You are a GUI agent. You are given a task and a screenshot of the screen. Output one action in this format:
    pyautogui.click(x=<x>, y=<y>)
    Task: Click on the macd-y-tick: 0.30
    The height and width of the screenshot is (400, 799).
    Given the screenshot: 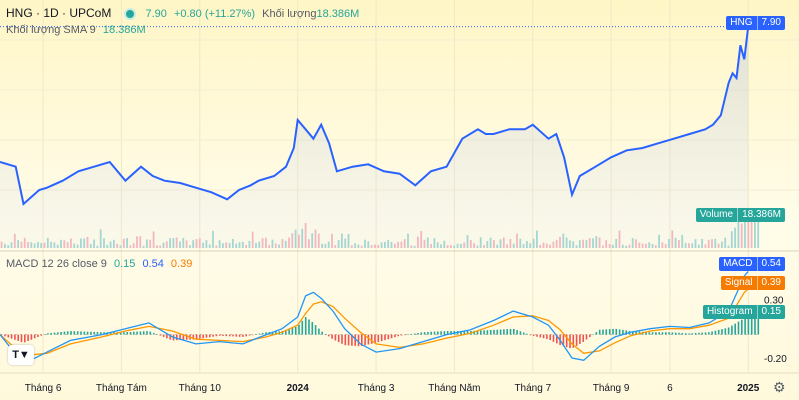 What is the action you would take?
    pyautogui.click(x=774, y=300)
    